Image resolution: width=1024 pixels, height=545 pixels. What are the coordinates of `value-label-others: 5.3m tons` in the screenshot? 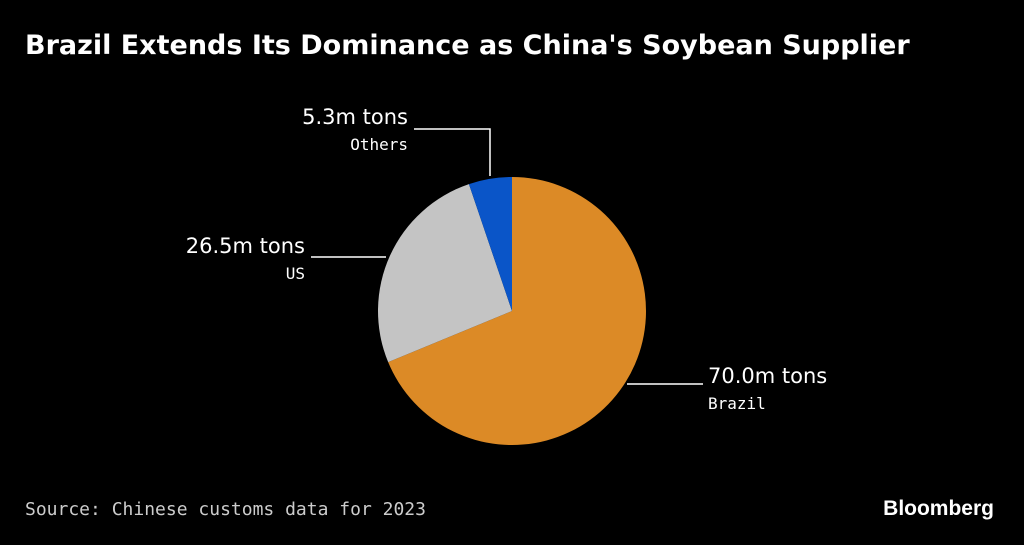 It's located at (355, 117).